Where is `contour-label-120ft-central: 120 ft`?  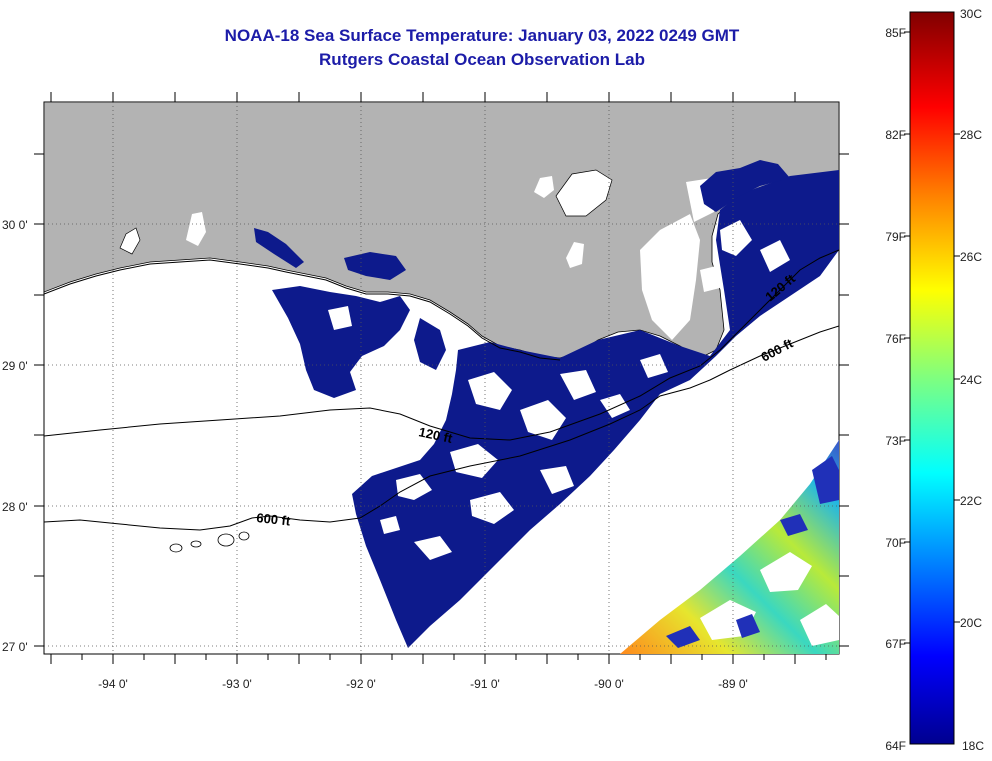 contour-label-120ft-central: 120 ft is located at coordinates (435, 435).